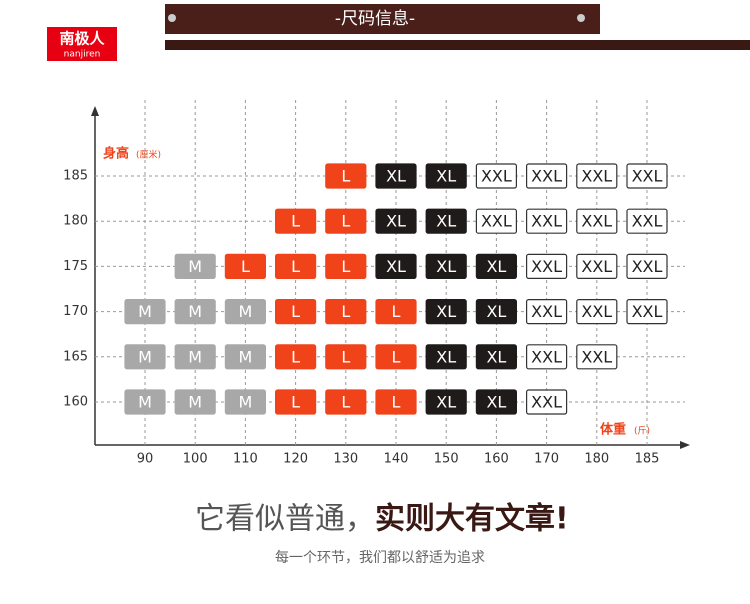  Describe the element at coordinates (195, 459) in the screenshot. I see `x-tick-label: 100` at that location.